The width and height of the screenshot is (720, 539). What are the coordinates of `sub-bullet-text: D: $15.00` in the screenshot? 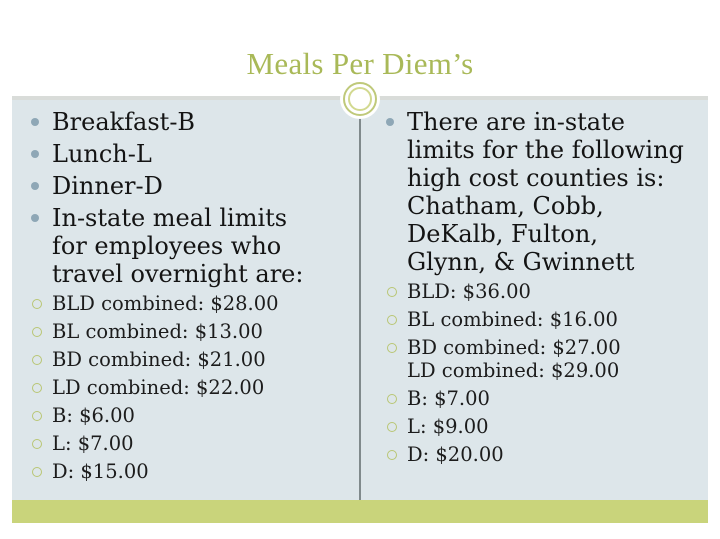 It's located at (100, 471).